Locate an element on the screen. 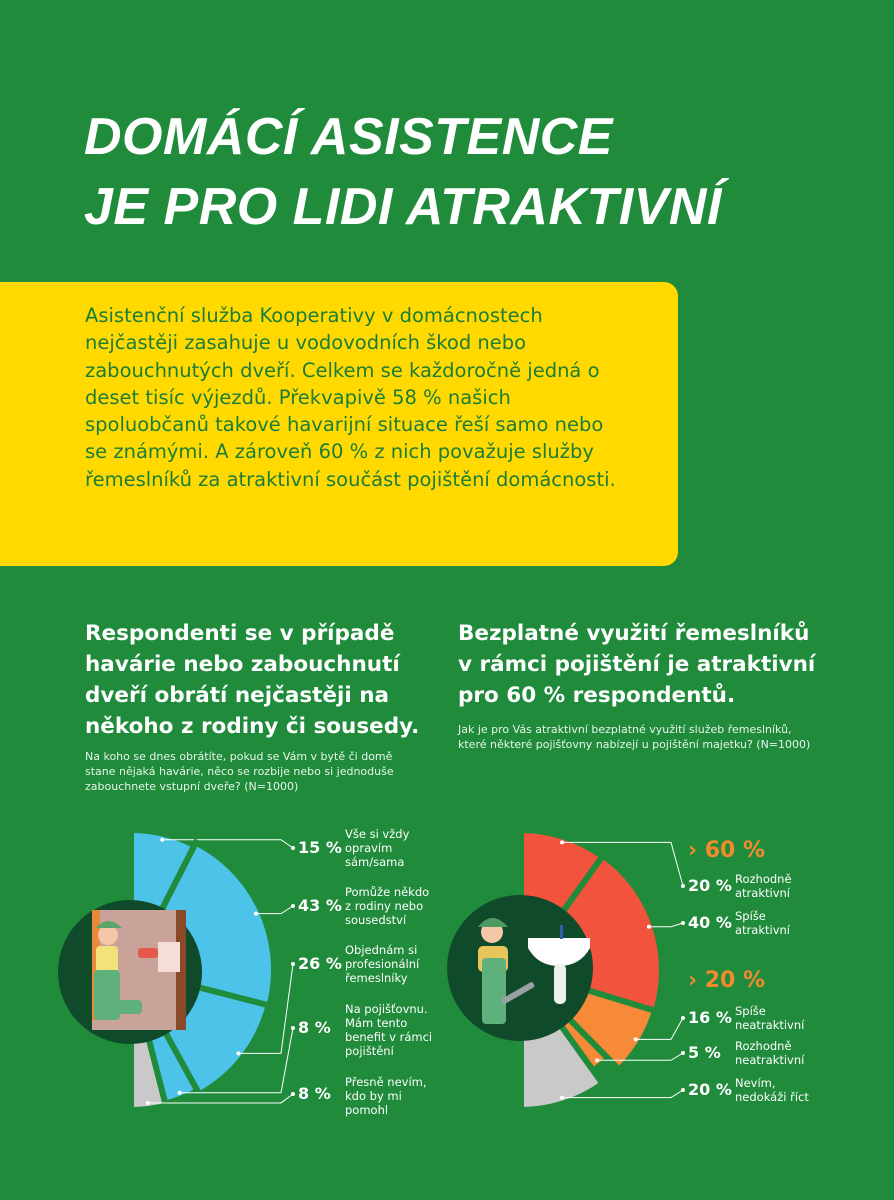 The image size is (894, 1200). slice-label: Spíše neatraktivní is located at coordinates (770, 1018).